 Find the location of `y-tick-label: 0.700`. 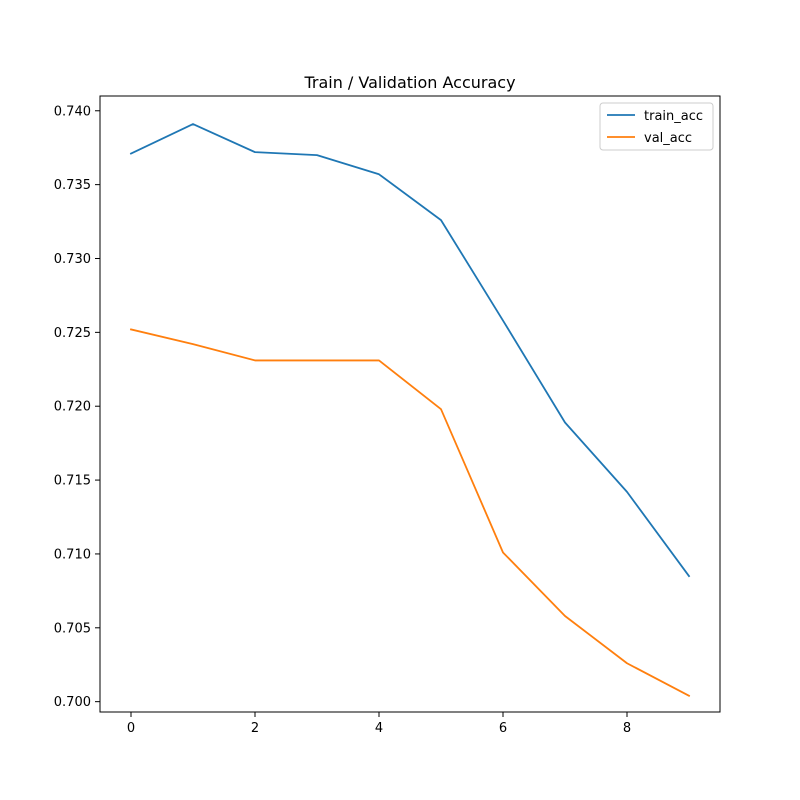

y-tick-label: 0.700 is located at coordinates (72, 702).